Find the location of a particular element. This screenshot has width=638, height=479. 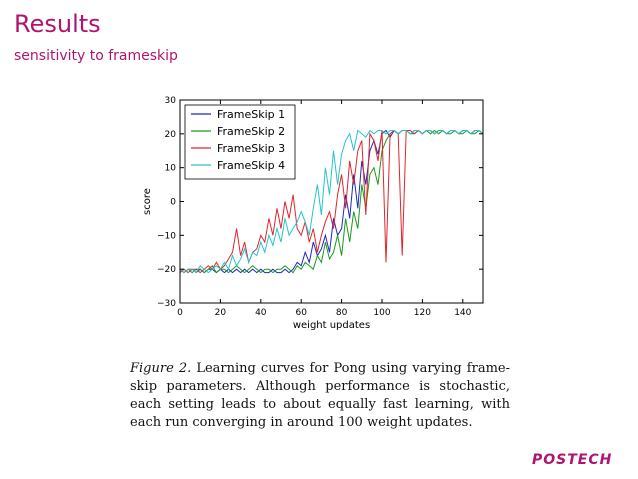

legend-label: FrameSkip 2 is located at coordinates (251, 131).